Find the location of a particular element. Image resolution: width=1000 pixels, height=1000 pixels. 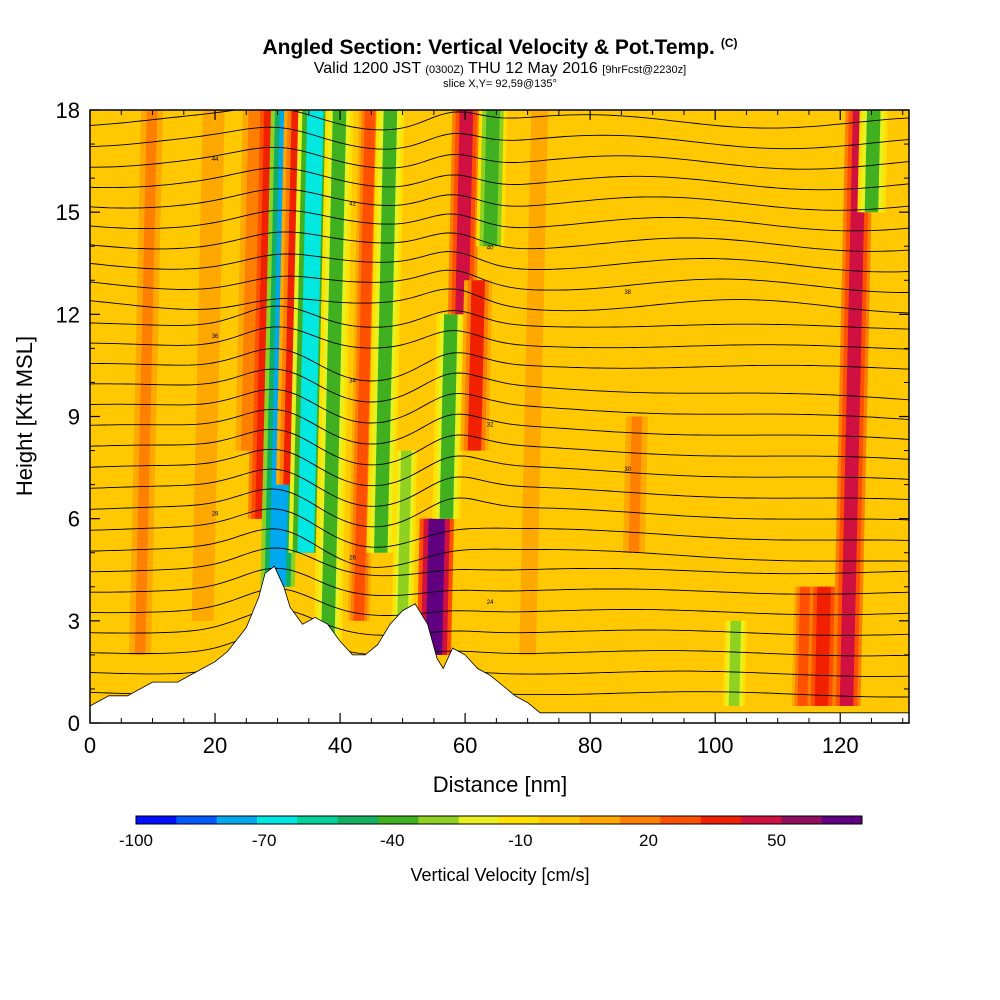

y-tick-label: 3 is located at coordinates (74, 621).